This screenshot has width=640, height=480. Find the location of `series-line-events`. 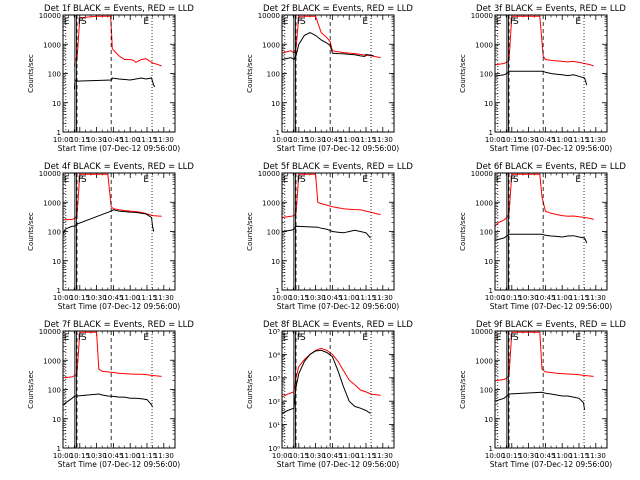

series-line-events is located at coordinates (326, 232).